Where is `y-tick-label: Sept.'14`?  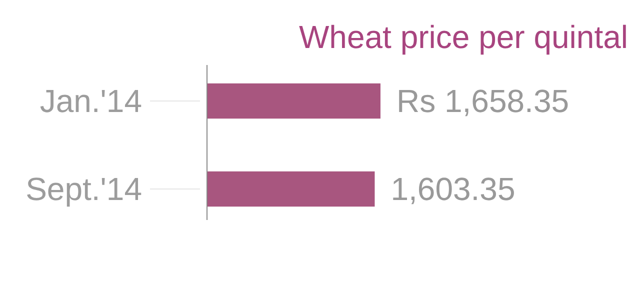 y-tick-label: Sept.'14 is located at coordinates (84, 189).